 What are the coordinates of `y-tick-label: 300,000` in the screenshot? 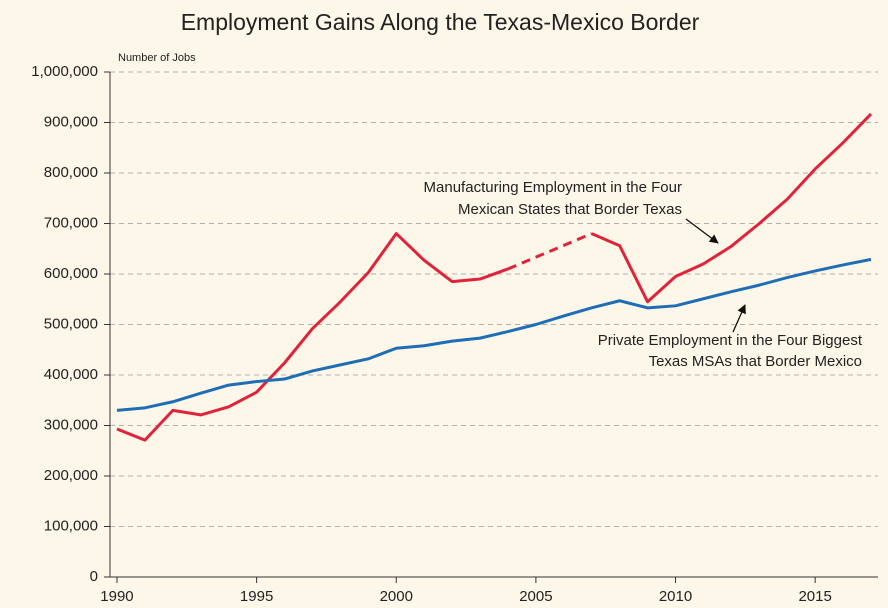 It's located at (71, 424).